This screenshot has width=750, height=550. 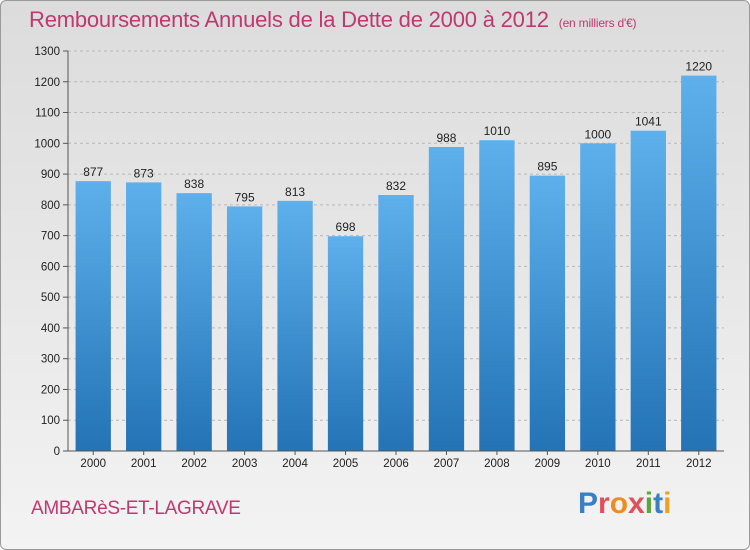 What do you see at coordinates (699, 464) in the screenshot?
I see `x-tick-label-2012: 2012` at bounding box center [699, 464].